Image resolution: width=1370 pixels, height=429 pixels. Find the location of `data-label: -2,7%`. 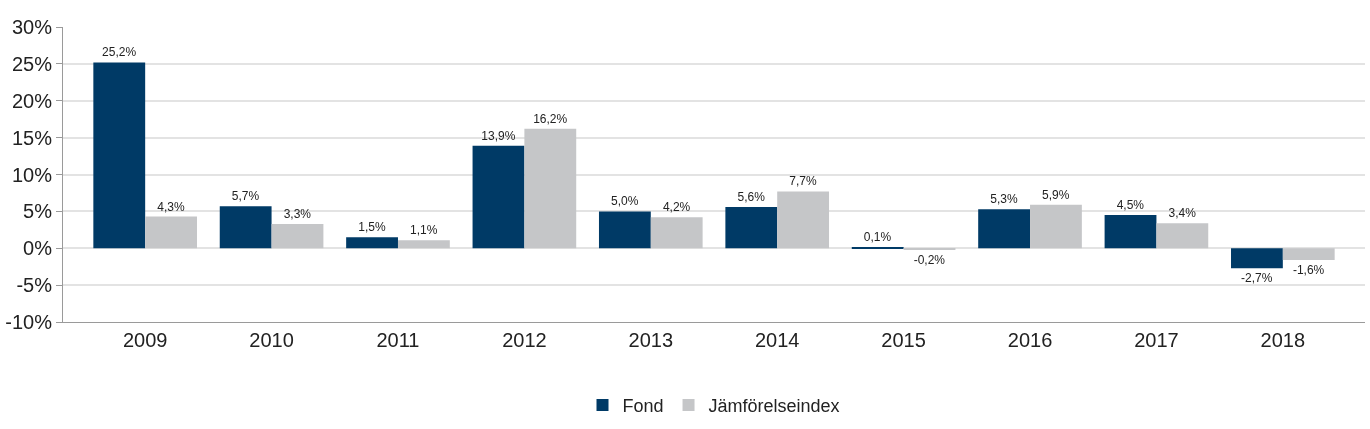

data-label: -2,7% is located at coordinates (1257, 278).